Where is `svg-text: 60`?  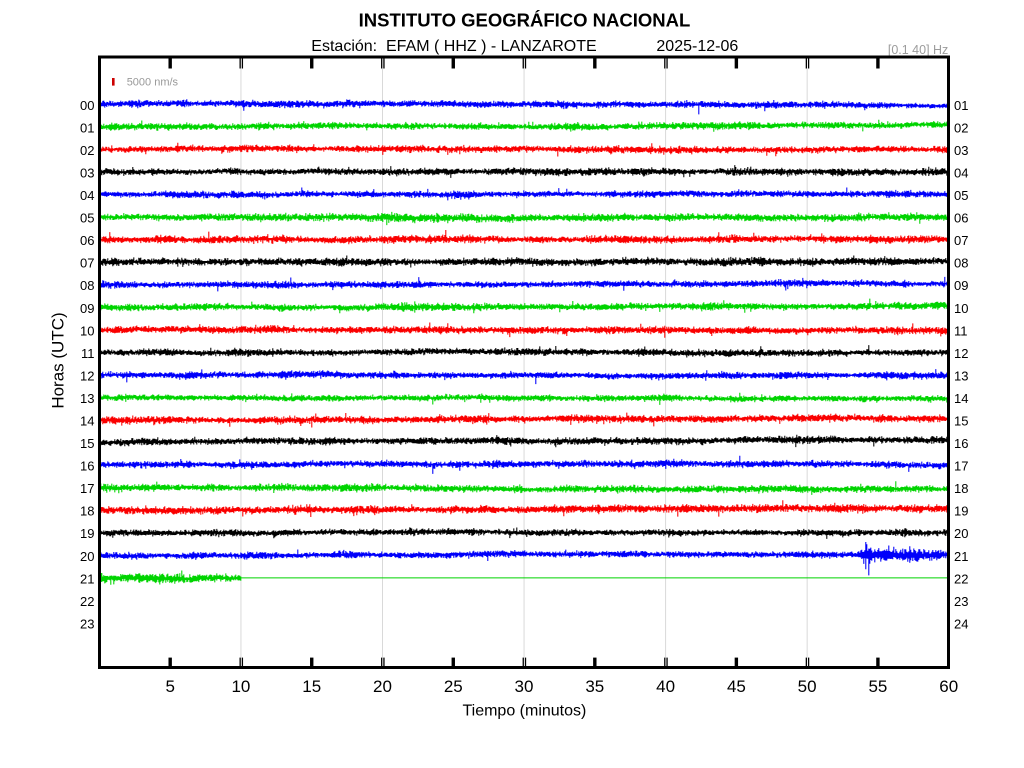 svg-text: 60 is located at coordinates (948, 686).